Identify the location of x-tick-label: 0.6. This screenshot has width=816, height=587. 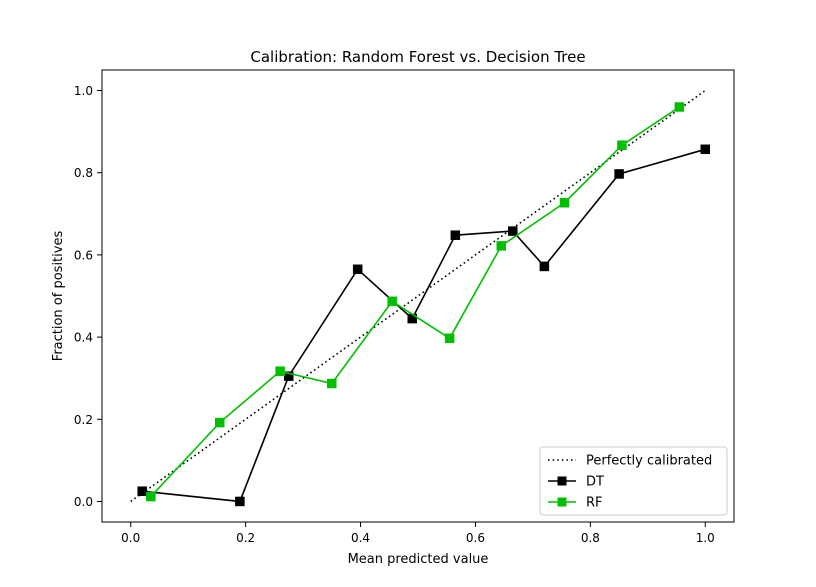
(475, 538).